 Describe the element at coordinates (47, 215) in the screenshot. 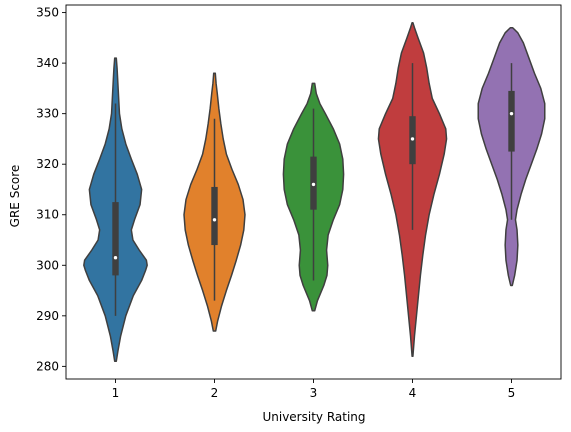

I see `y-tick-label: 310` at that location.